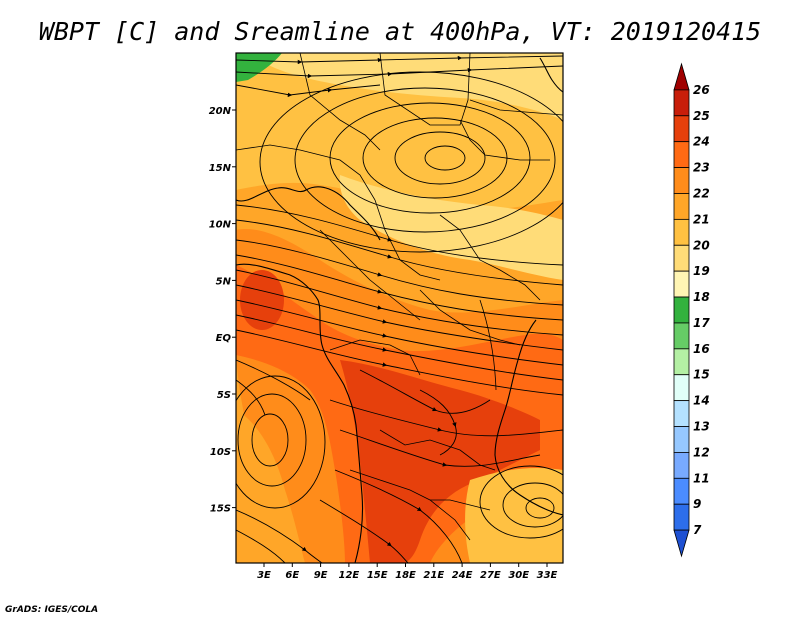  What do you see at coordinates (701, 427) in the screenshot?
I see `colorbar-label: 13` at bounding box center [701, 427].